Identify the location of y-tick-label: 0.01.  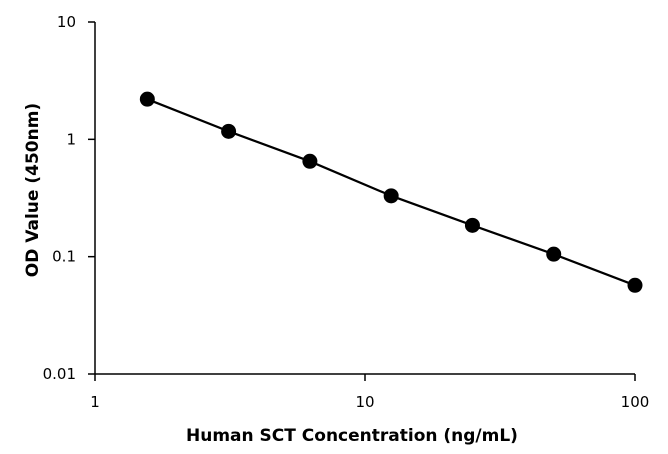
(59, 374).